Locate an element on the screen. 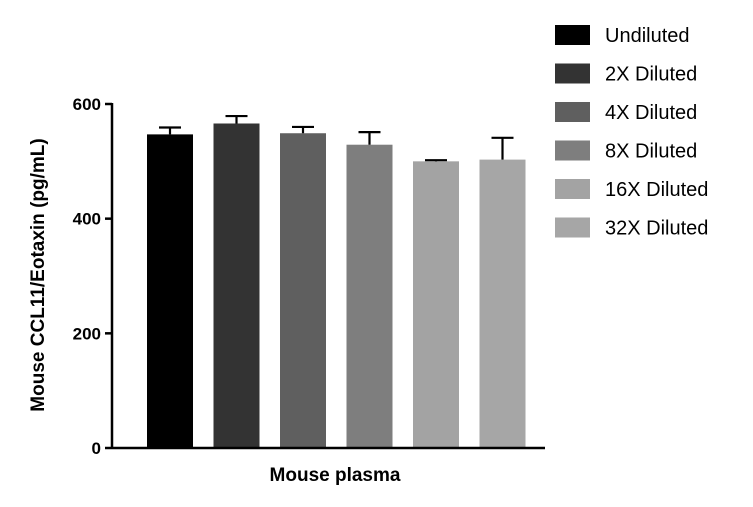 Image resolution: width=753 pixels, height=507 pixels. y-tick-label-200: 200 is located at coordinates (87, 333).